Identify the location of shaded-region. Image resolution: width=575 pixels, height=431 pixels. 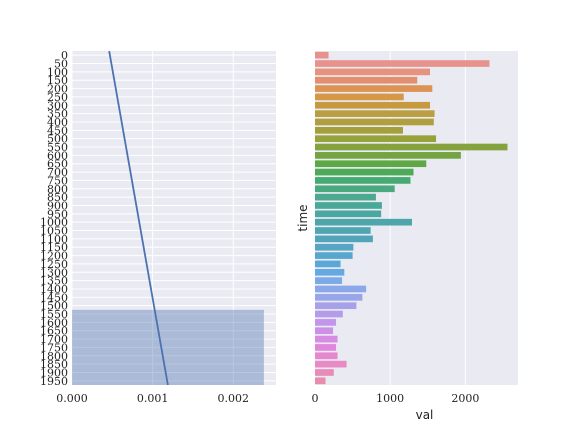
(168, 347).